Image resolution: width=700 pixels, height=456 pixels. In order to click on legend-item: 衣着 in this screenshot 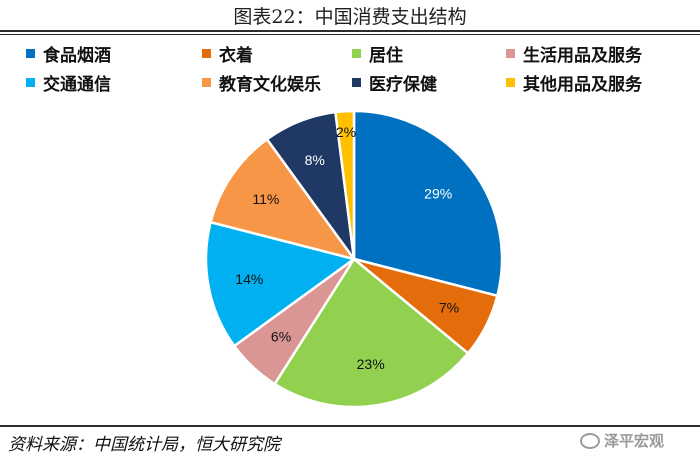, I will do `click(227, 54)`.